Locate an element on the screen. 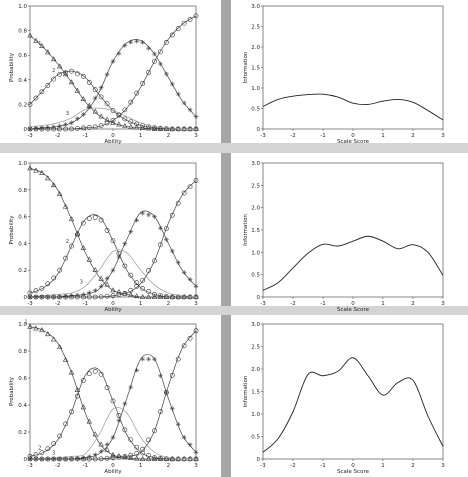 The image size is (468, 477). x-axis-label: Scale Score is located at coordinates (353, 142).